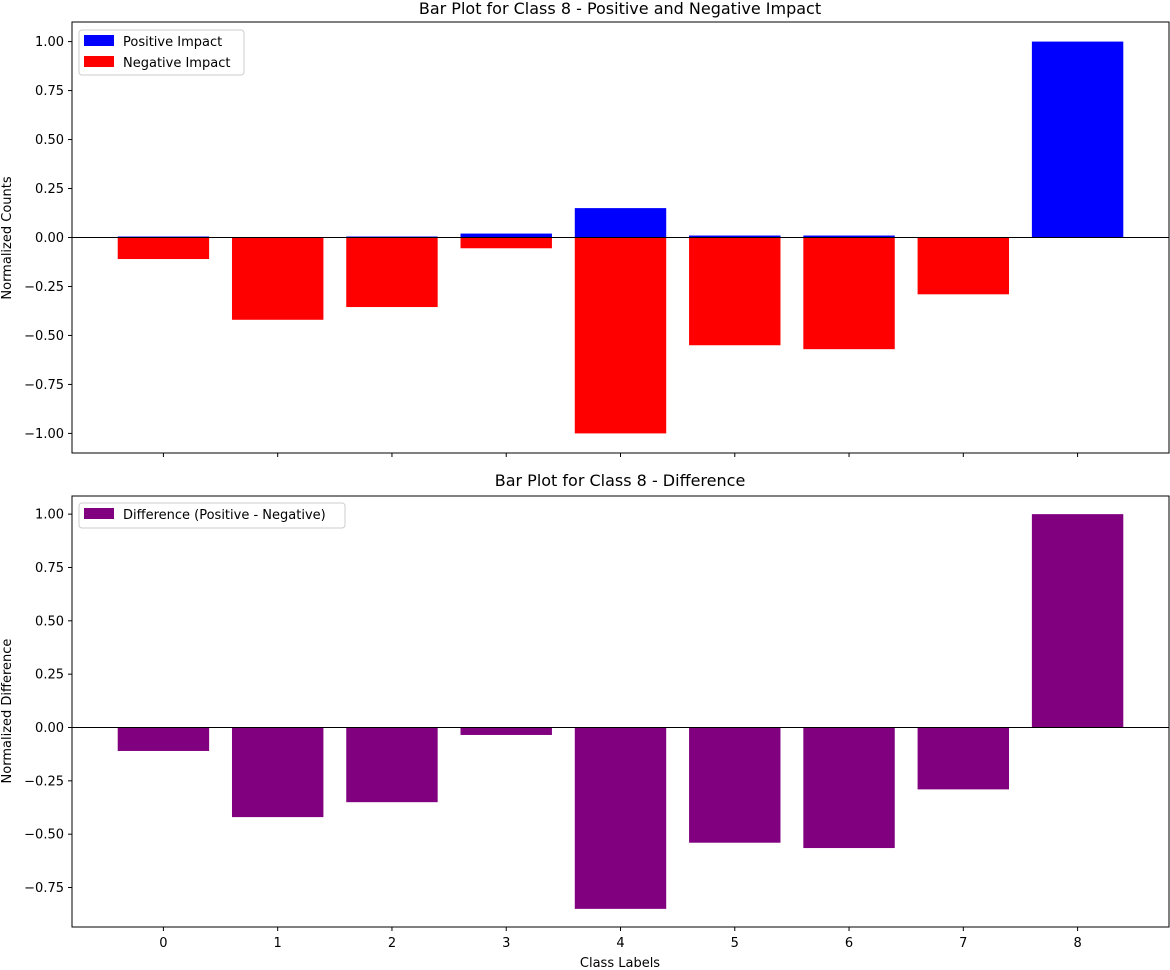  What do you see at coordinates (49, 675) in the screenshot?
I see `bottom-y-tick-label: 0.25` at bounding box center [49, 675].